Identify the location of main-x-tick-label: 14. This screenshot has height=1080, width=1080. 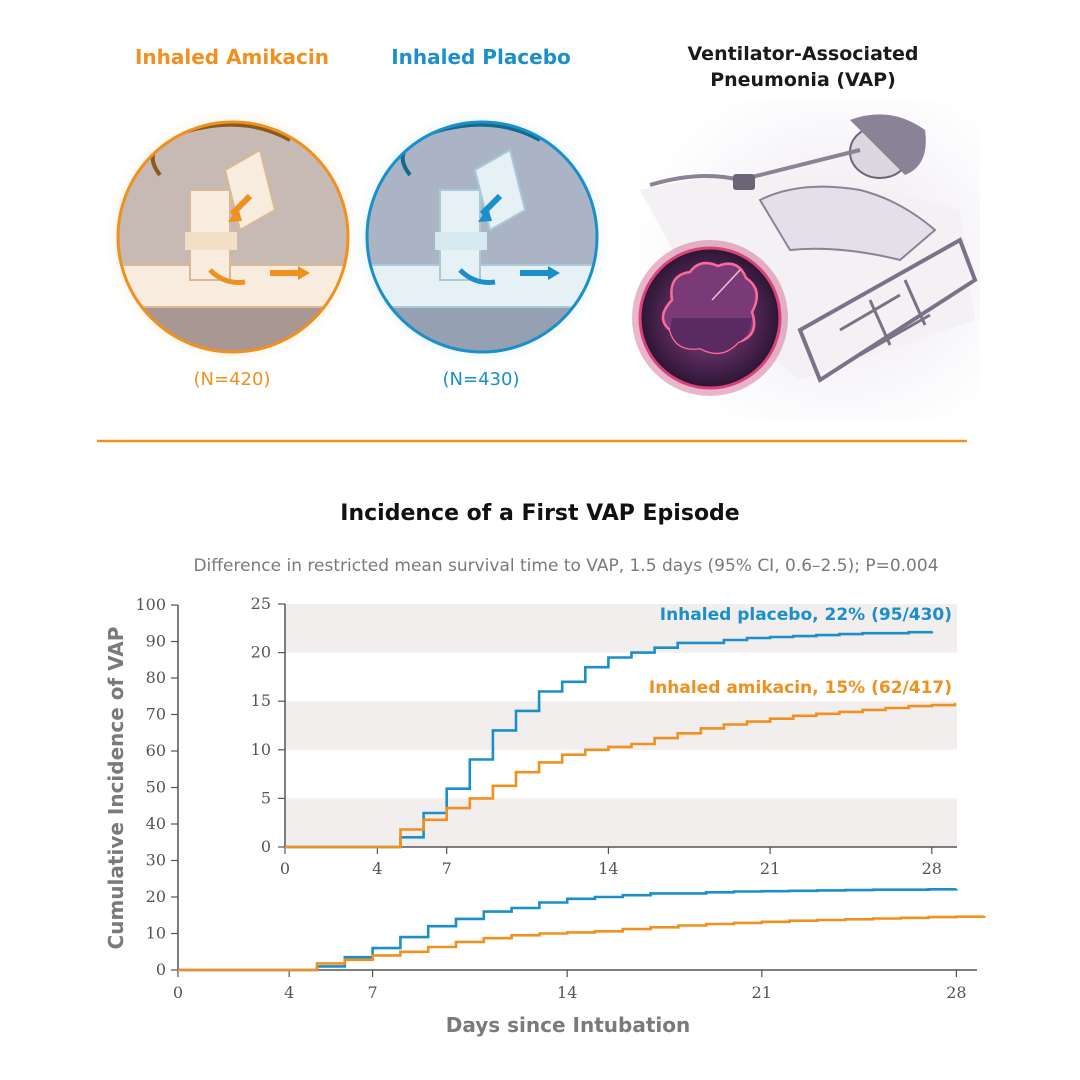
(567, 992).